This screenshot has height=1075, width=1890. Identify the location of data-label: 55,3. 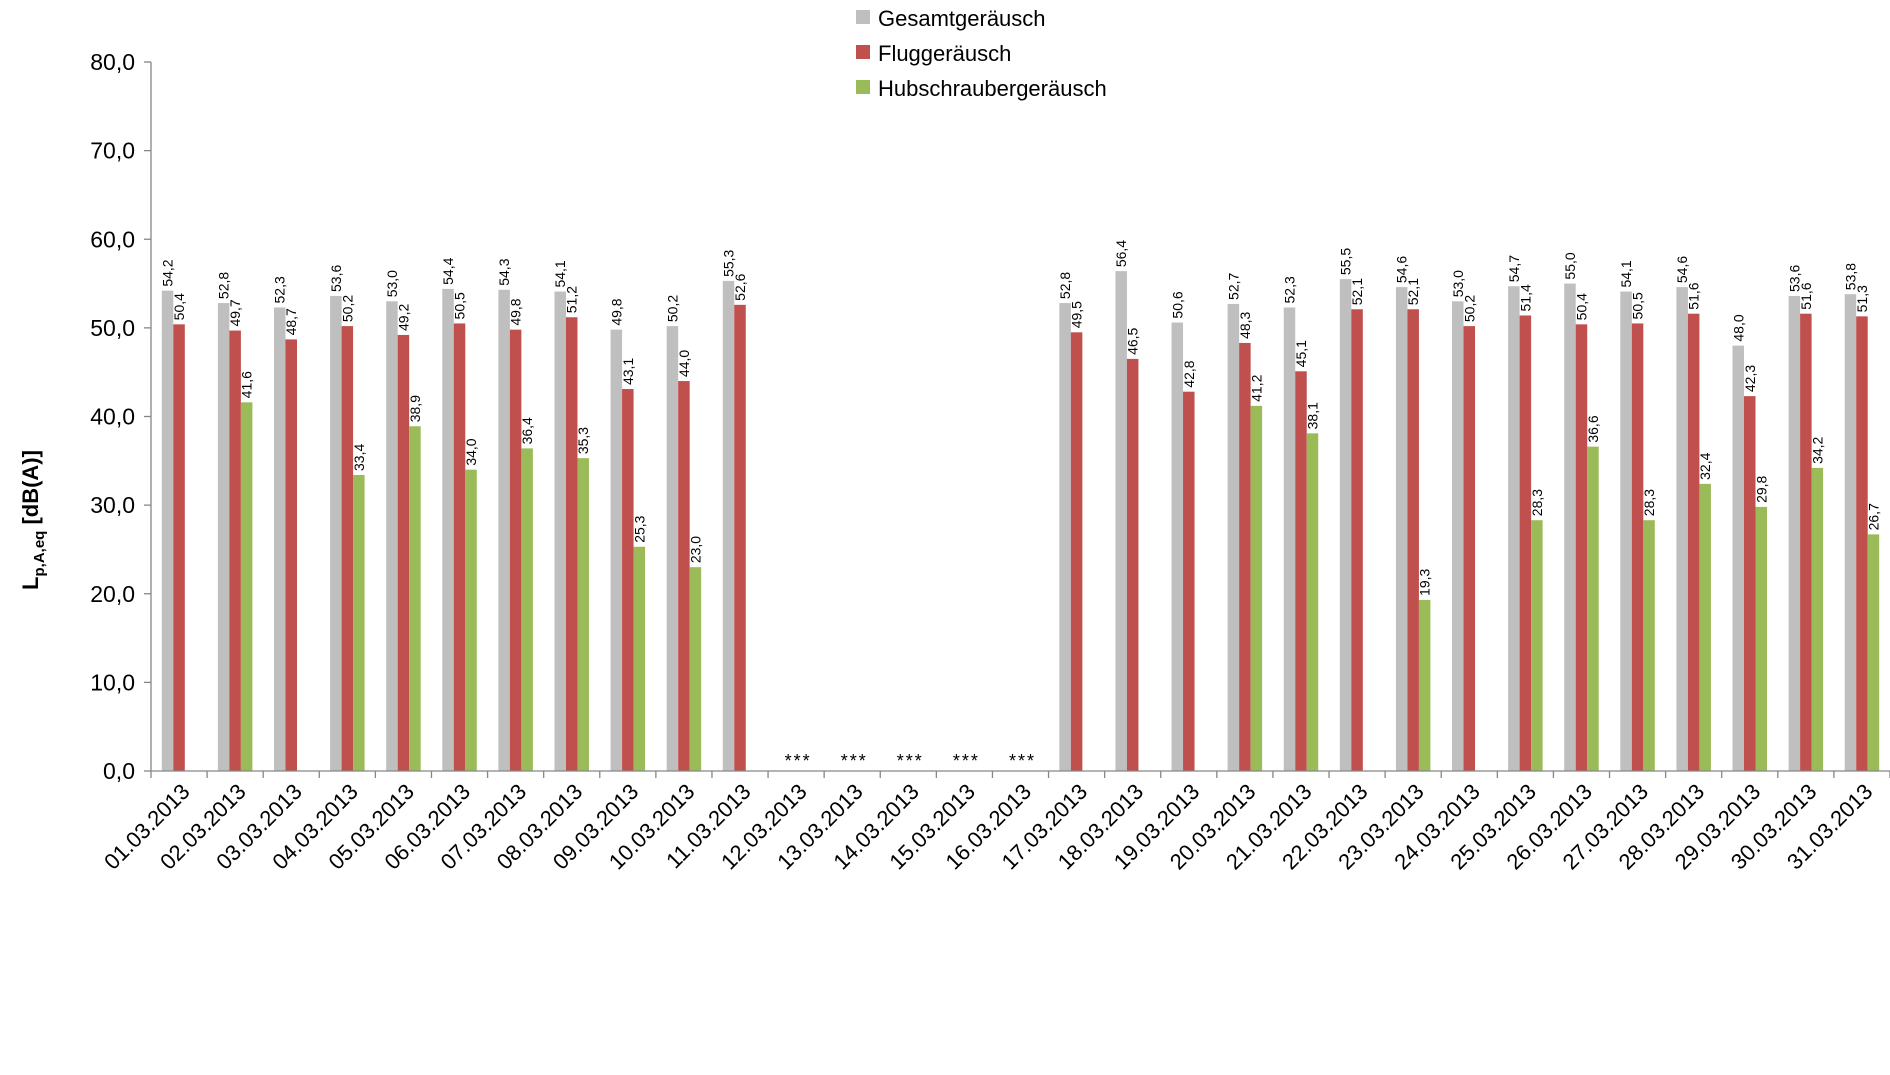
(729, 262).